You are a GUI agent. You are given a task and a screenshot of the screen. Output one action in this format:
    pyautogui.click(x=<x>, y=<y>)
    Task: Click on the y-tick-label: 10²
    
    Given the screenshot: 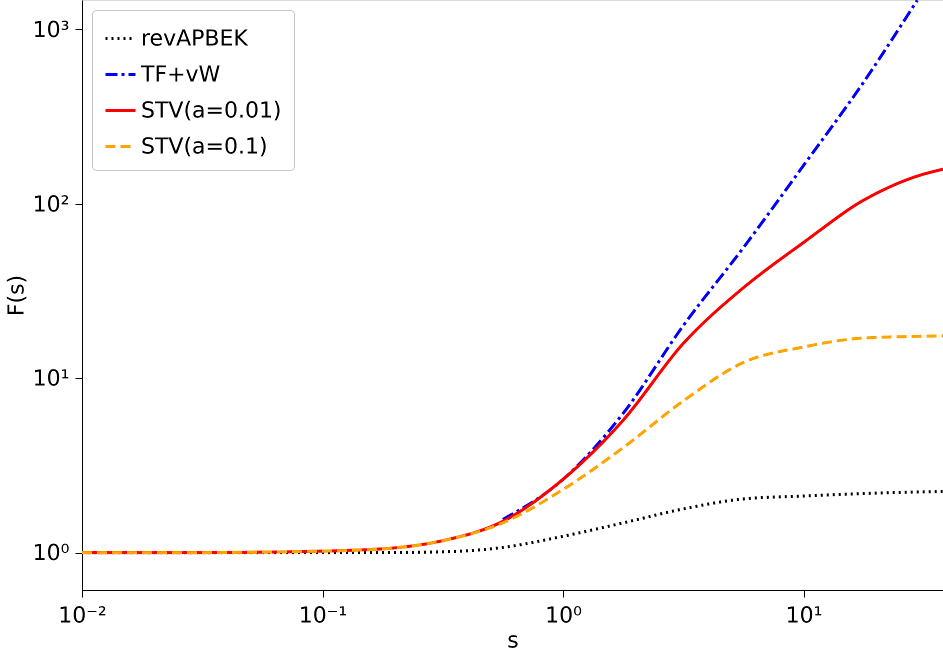 What is the action you would take?
    pyautogui.click(x=51, y=205)
    